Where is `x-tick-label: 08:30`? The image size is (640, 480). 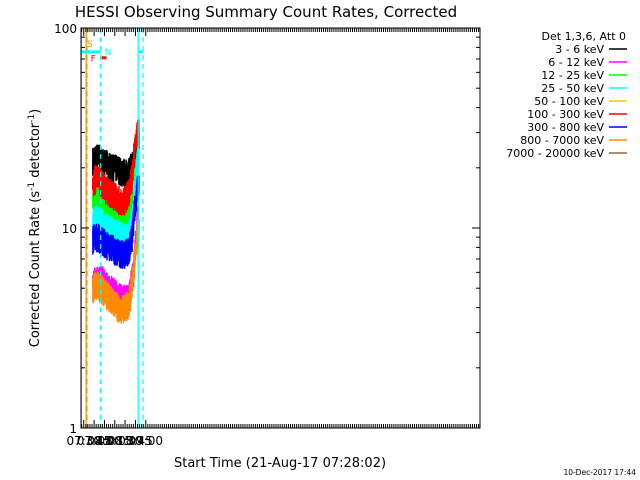 x-tick-label: 08:30 is located at coordinates (125, 441).